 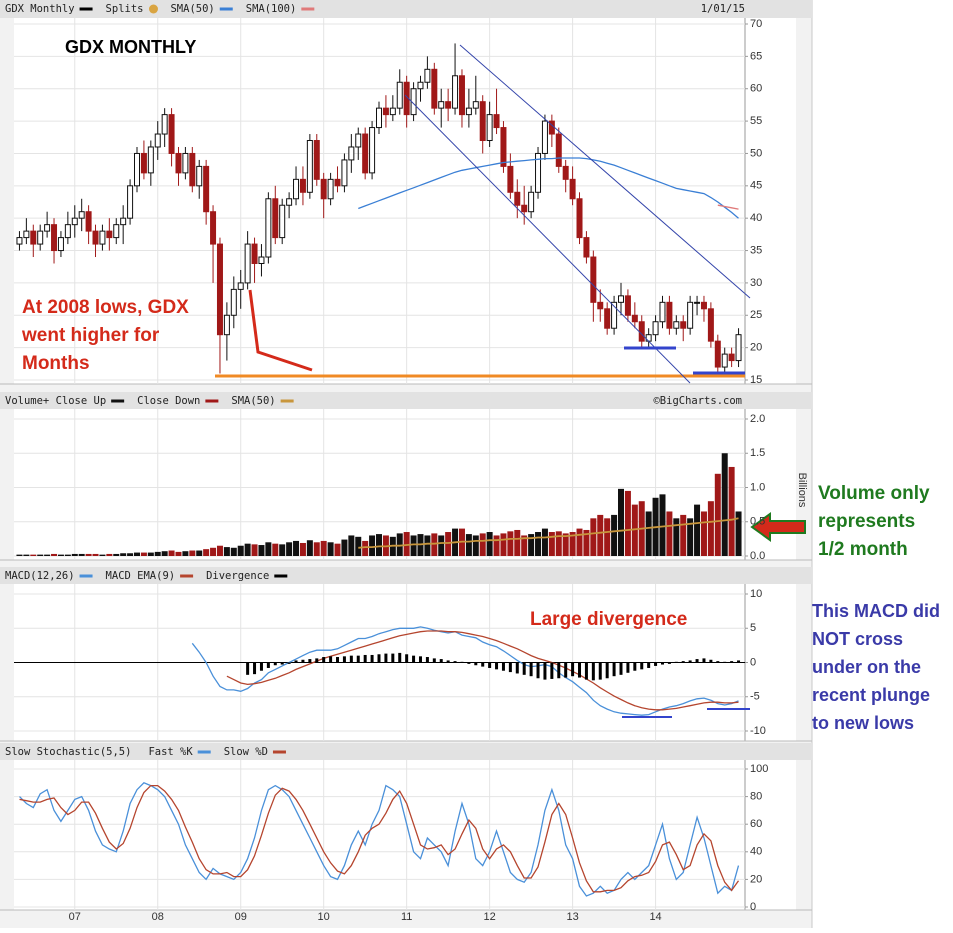 I want to click on legend-label: Divergence, so click(x=237, y=576).